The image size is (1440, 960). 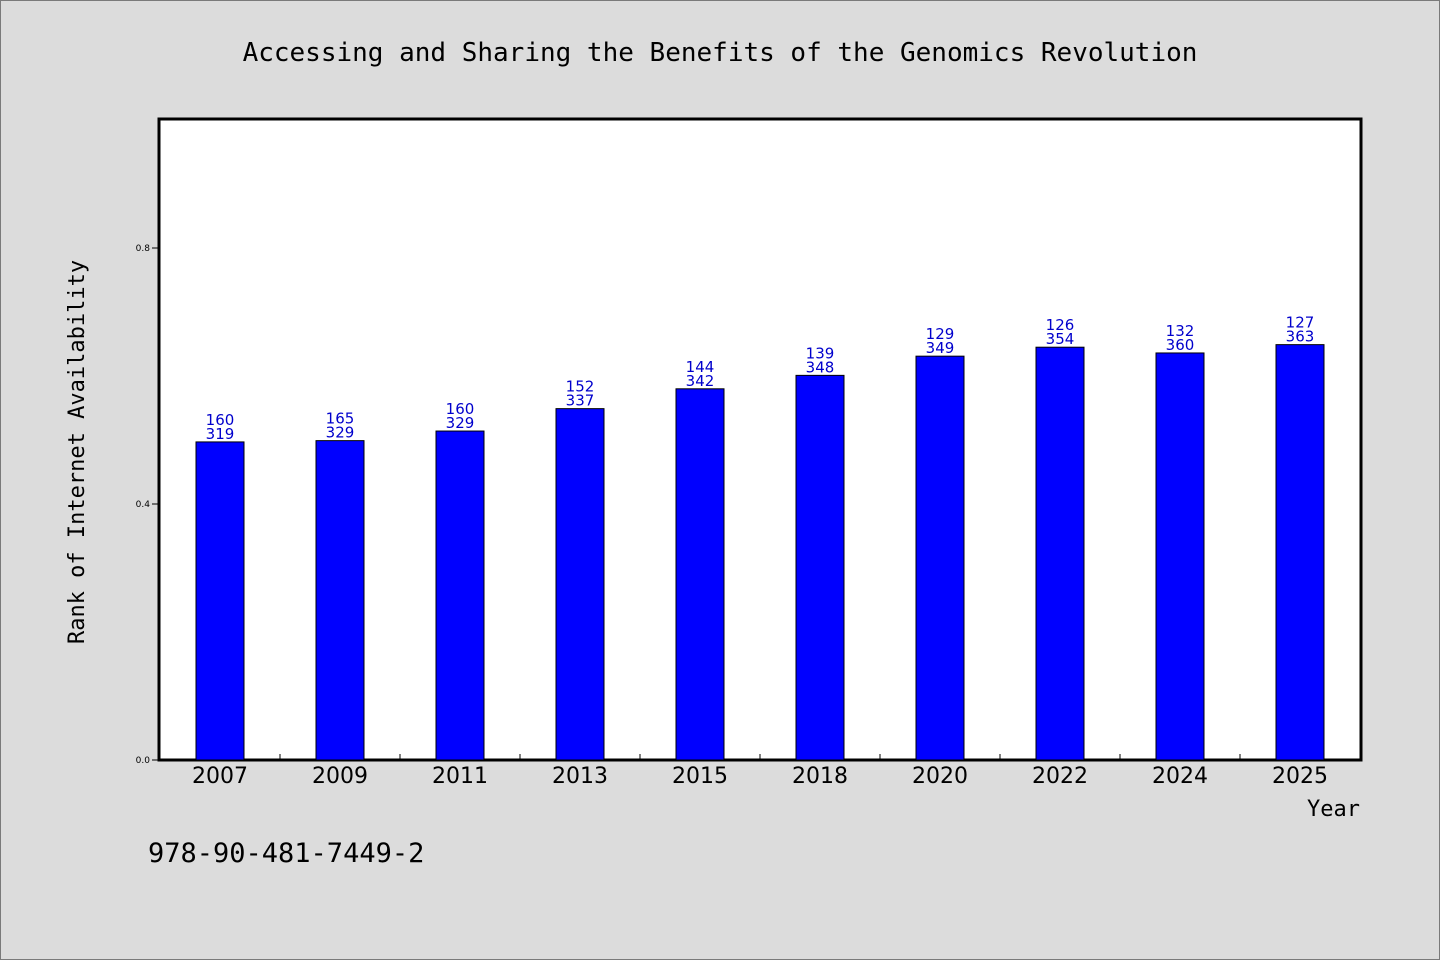 I want to click on x-tick-label-2011: 2011, so click(x=460, y=776).